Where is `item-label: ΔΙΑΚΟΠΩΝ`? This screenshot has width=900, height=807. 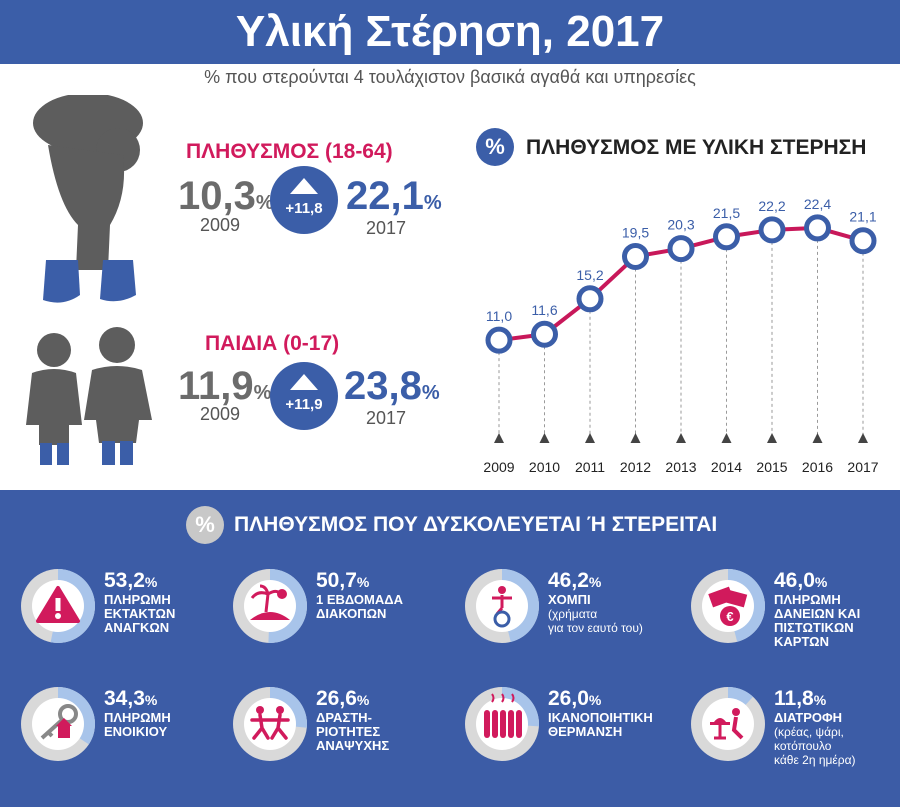 item-label: ΔΙΑΚΟΠΩΝ is located at coordinates (351, 613).